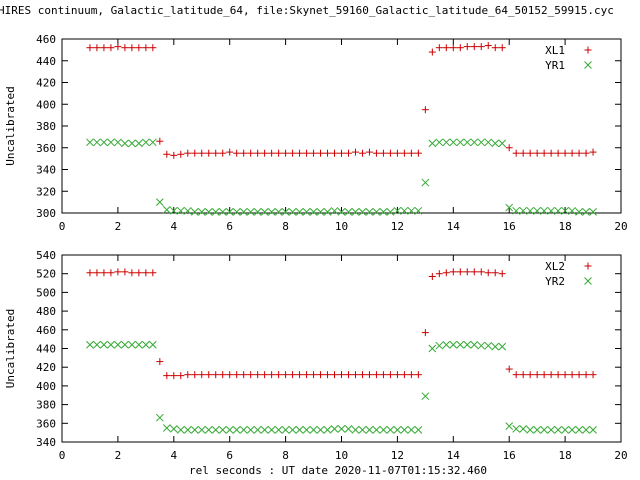  I want to click on x-tick-label: 20, so click(620, 226).